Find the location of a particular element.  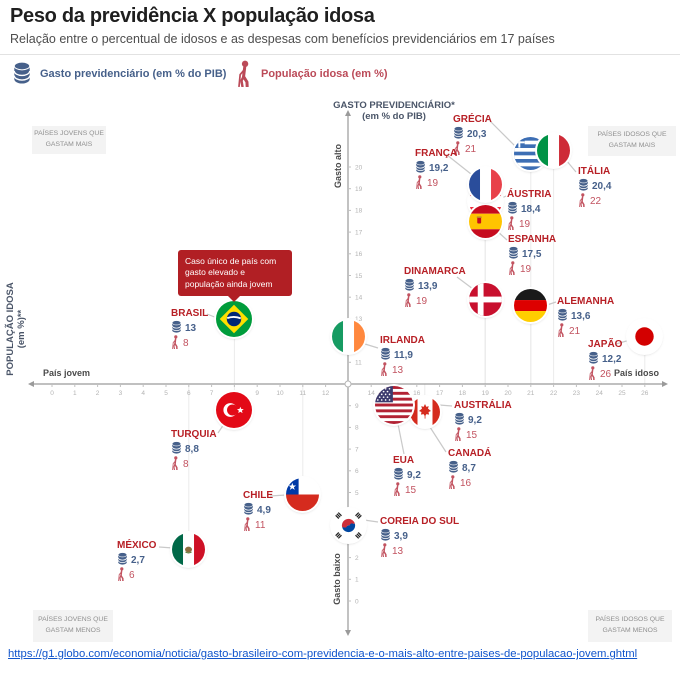

legend-gasto: Gasto previdenciário (em % do PIB) is located at coordinates (119, 73).